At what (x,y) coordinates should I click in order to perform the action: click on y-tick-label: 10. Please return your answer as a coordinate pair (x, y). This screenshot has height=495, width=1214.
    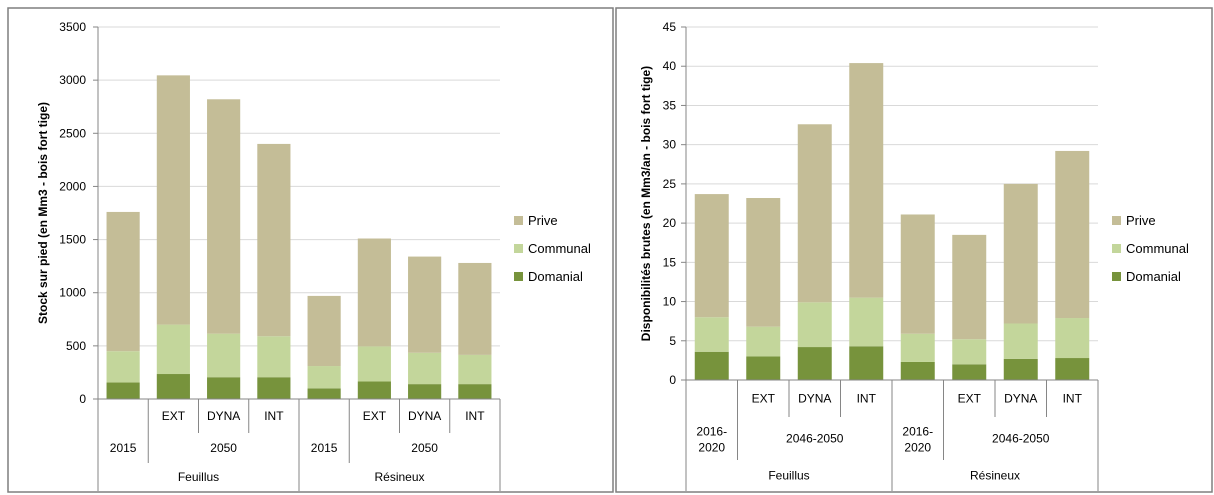
    Looking at the image, I should click on (670, 302).